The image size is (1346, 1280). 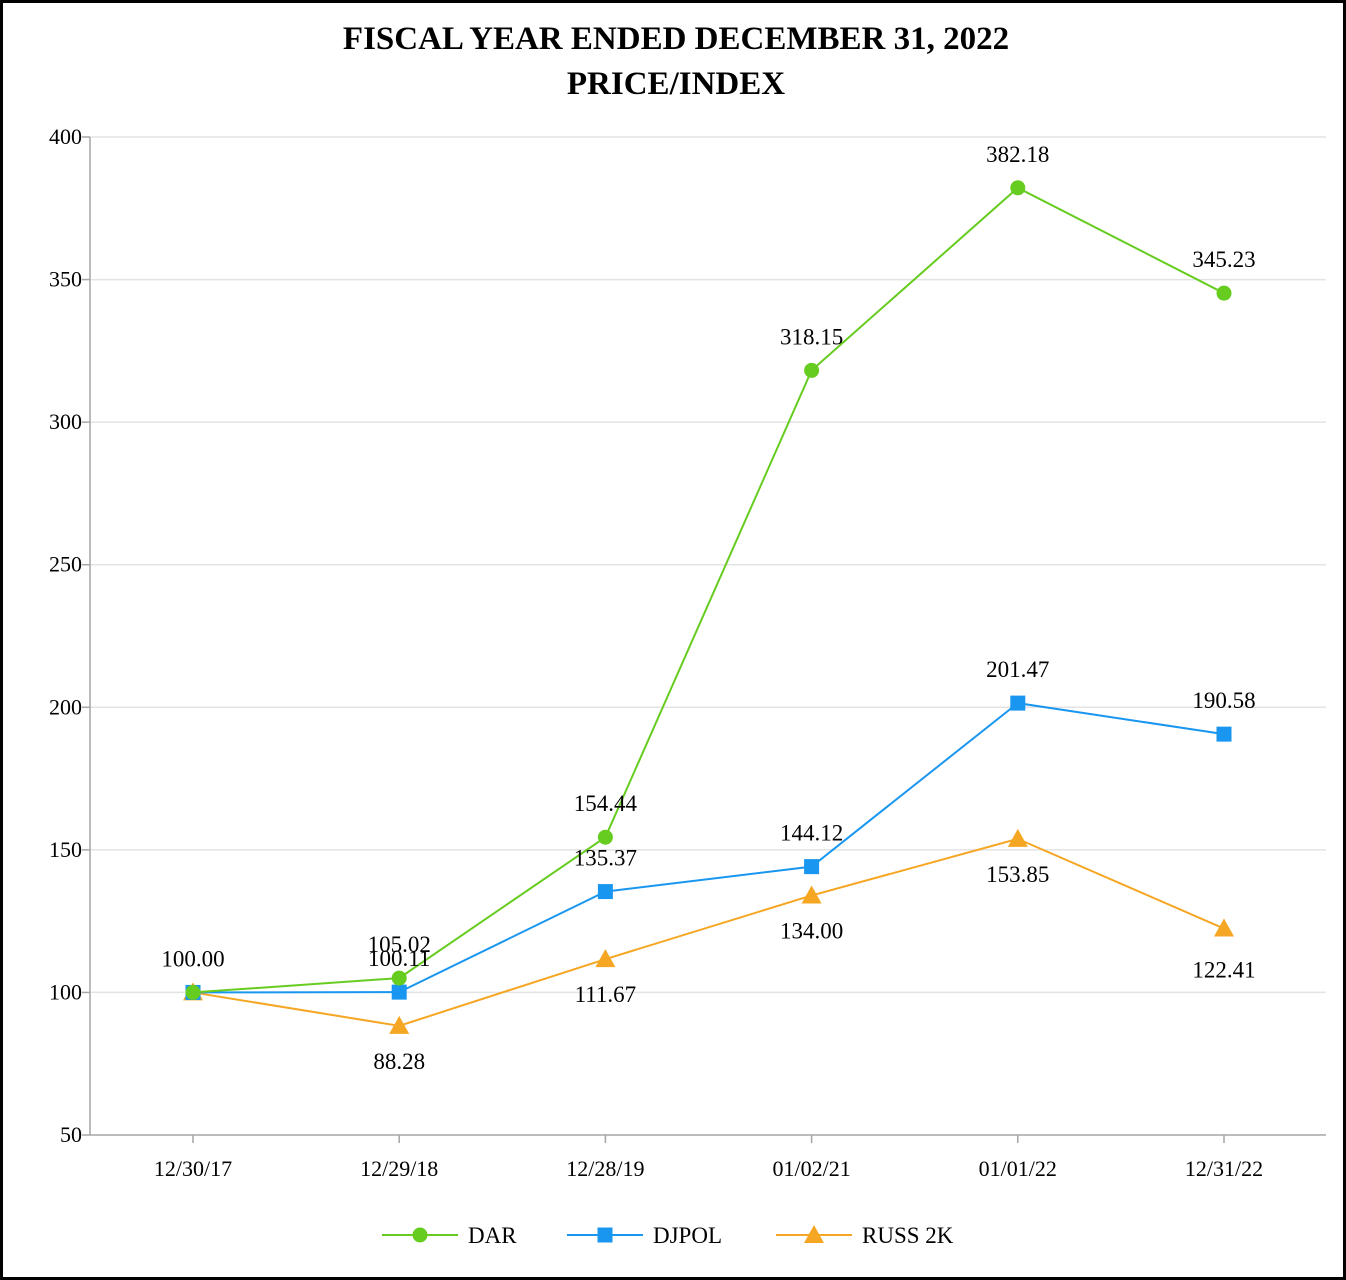 I want to click on y-tick-label: 400, so click(x=65, y=136).